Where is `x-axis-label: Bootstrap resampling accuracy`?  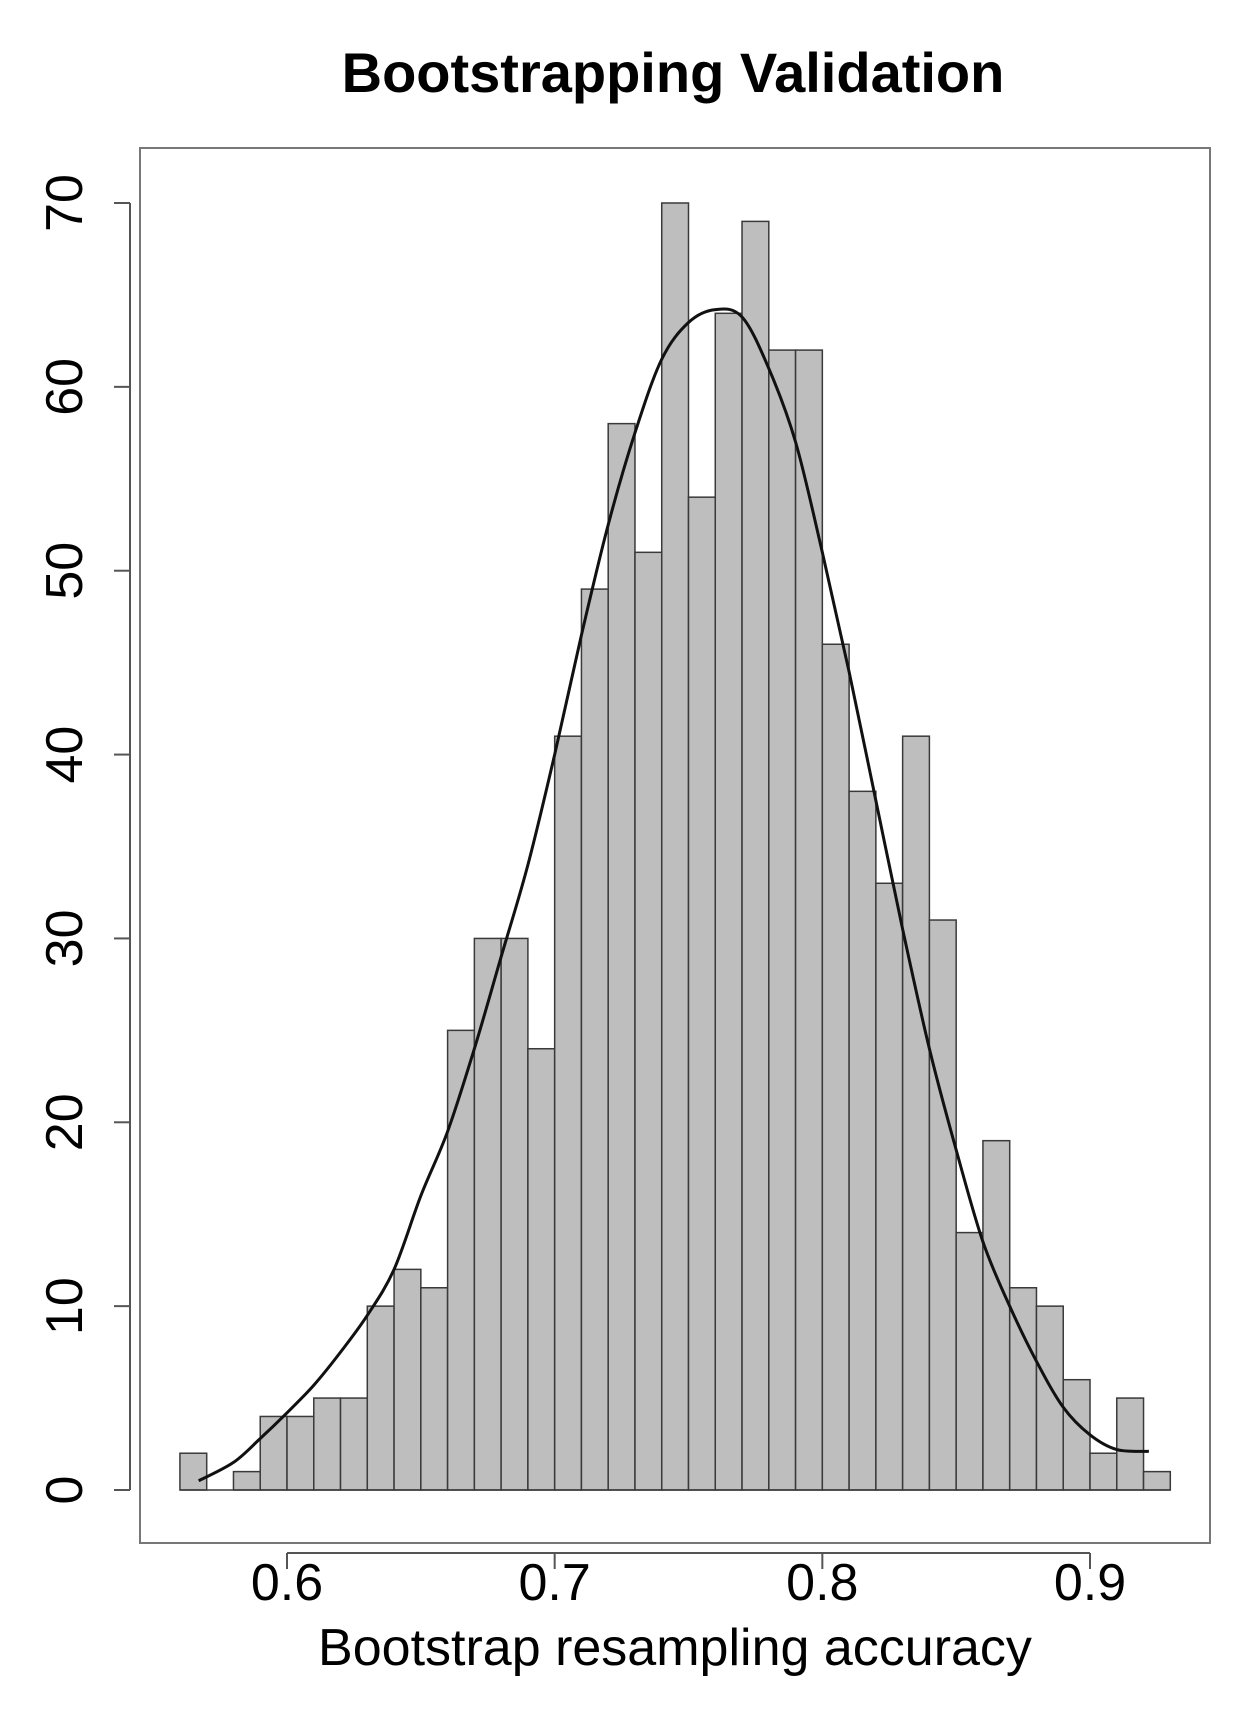 x-axis-label: Bootstrap resampling accuracy is located at coordinates (675, 1648).